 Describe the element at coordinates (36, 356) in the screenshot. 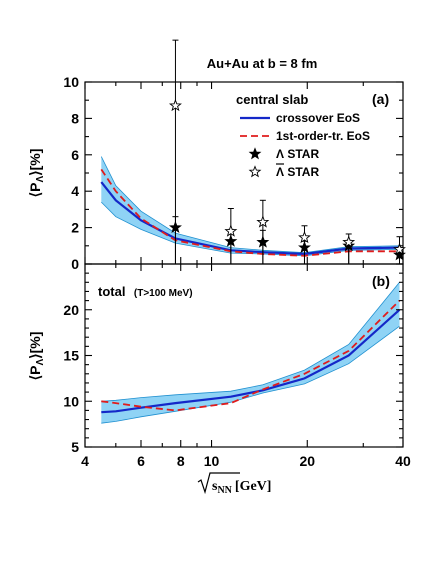

I see `panel-b-y-label: ⟨PΛ⟩[%]` at that location.